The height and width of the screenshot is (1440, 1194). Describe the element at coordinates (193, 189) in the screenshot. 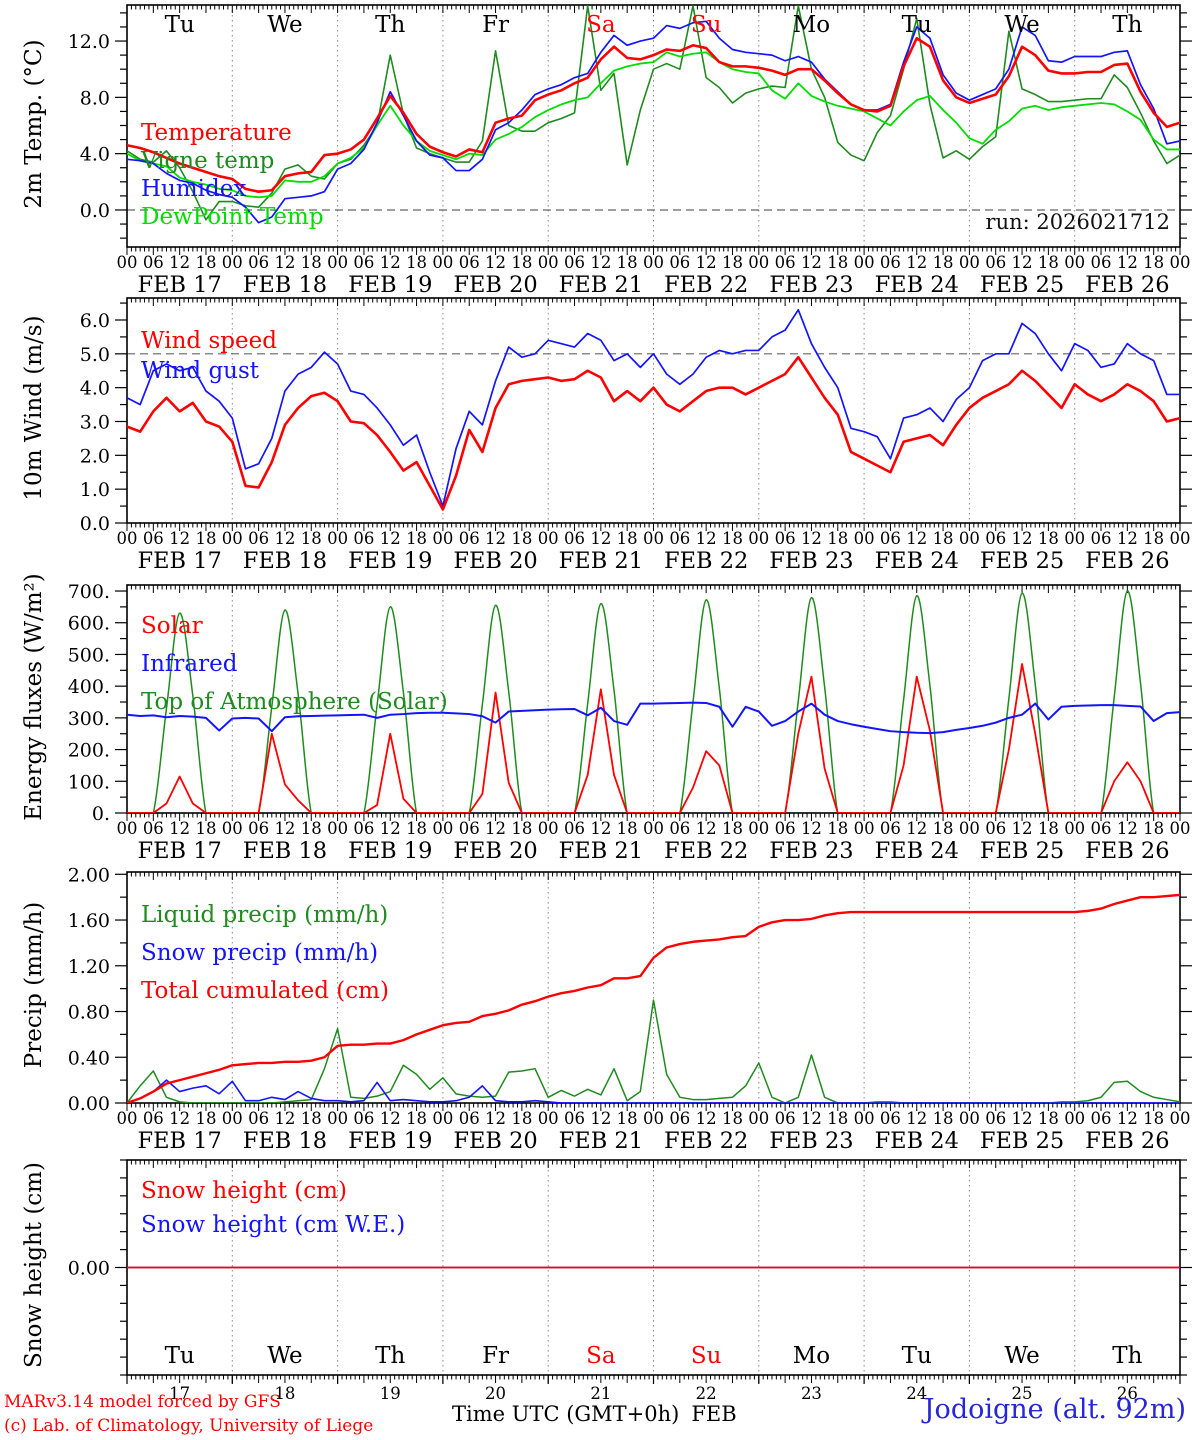

I see `legend-humidex: Humidex` at that location.